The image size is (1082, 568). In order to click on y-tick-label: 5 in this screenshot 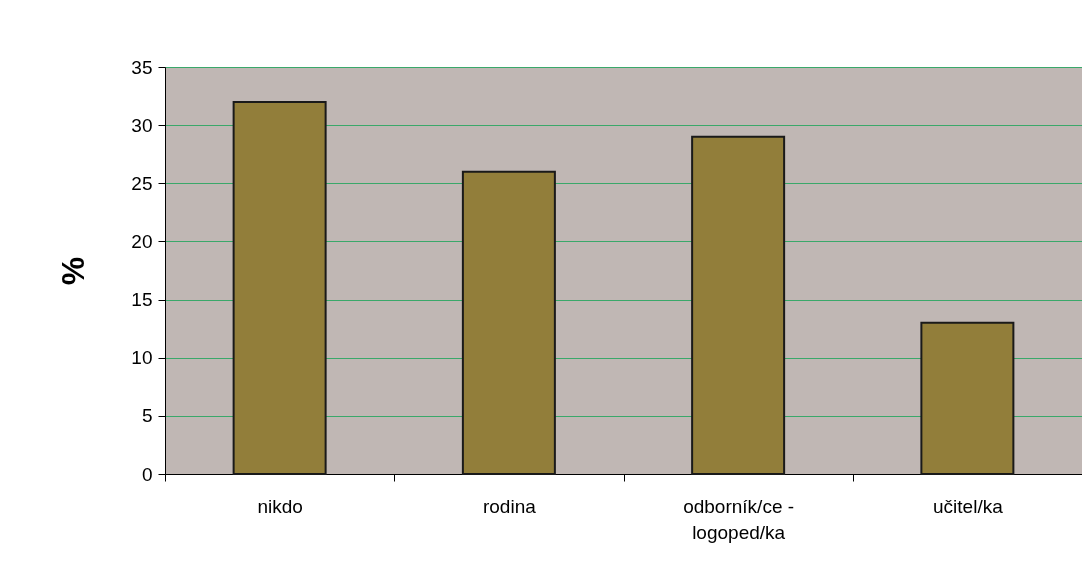, I will do `click(147, 416)`.